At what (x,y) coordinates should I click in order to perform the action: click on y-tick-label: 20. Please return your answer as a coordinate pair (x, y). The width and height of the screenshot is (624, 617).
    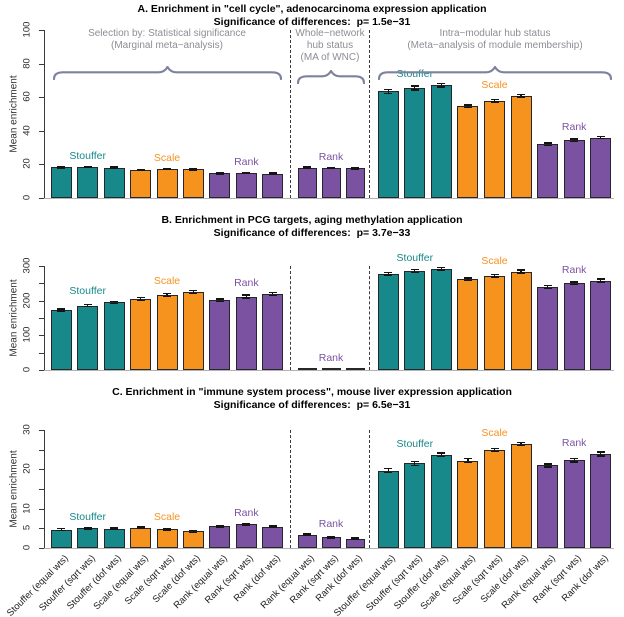
    Looking at the image, I should click on (27, 469).